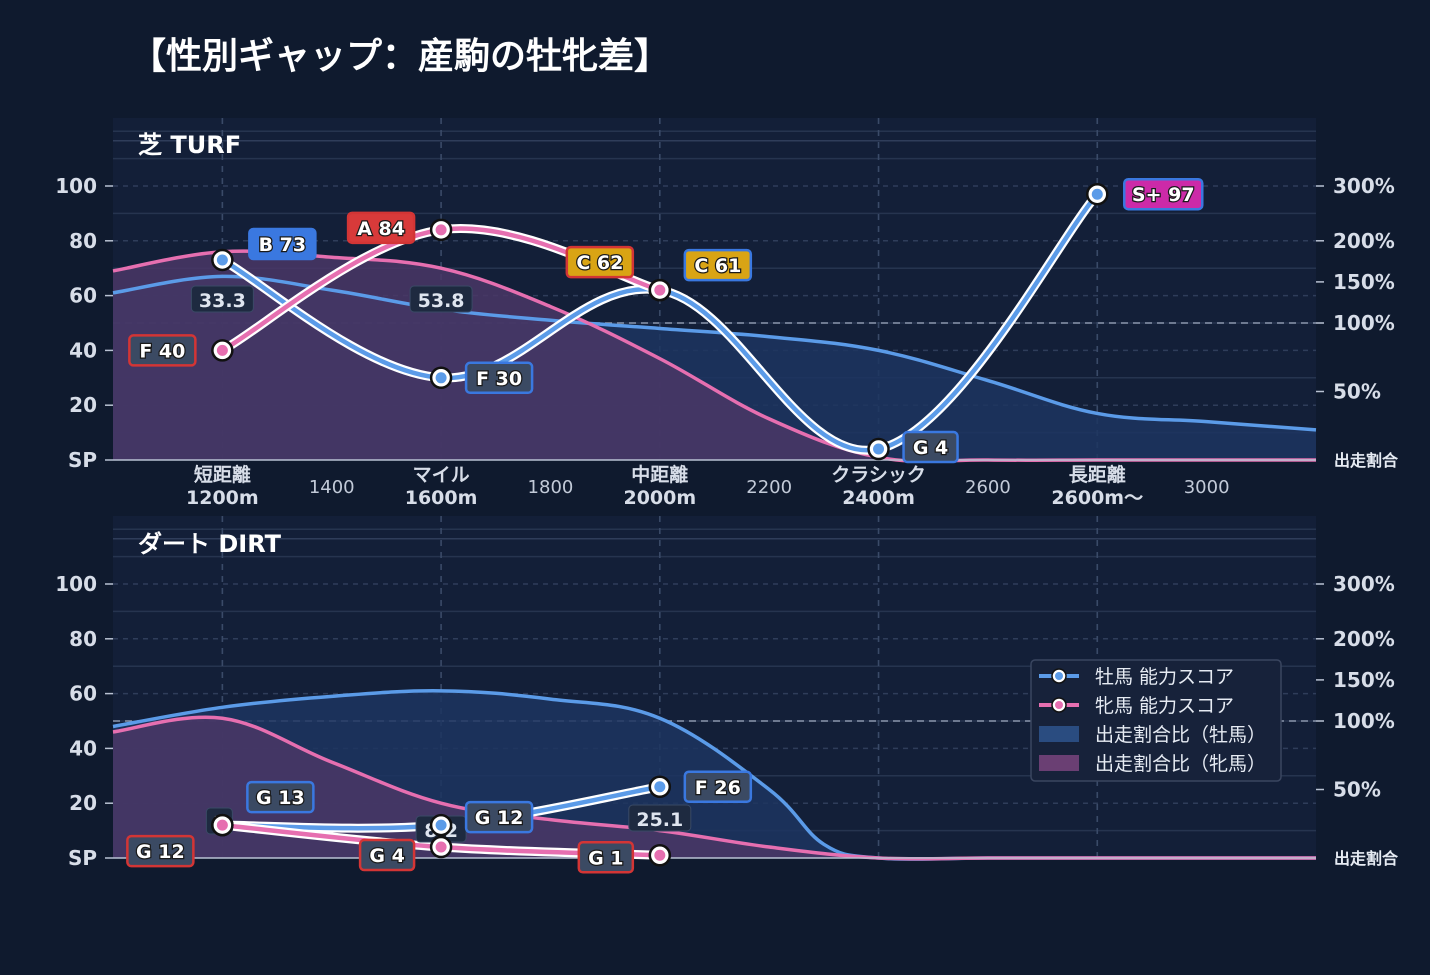  What do you see at coordinates (441, 498) in the screenshot?
I see `x-category-distance: 1600m` at bounding box center [441, 498].